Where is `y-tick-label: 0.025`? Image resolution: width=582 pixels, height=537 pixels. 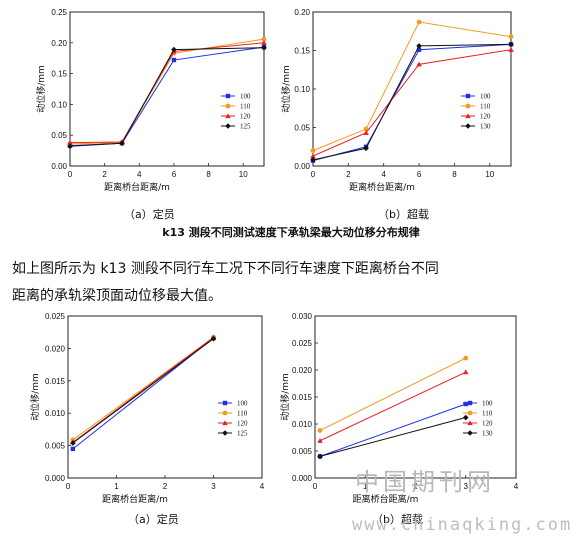
y-tick-label: 0.025 is located at coordinates (55, 316).